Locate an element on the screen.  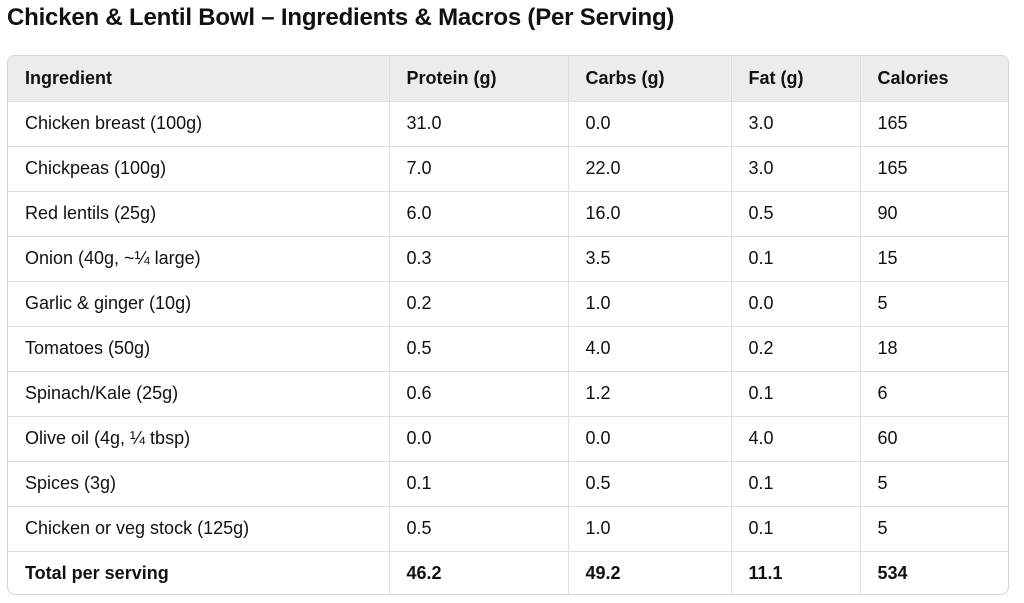
table-row: Garlic & ginger (10g) 0.2 1.0 0.0 5 is located at coordinates (508, 304).